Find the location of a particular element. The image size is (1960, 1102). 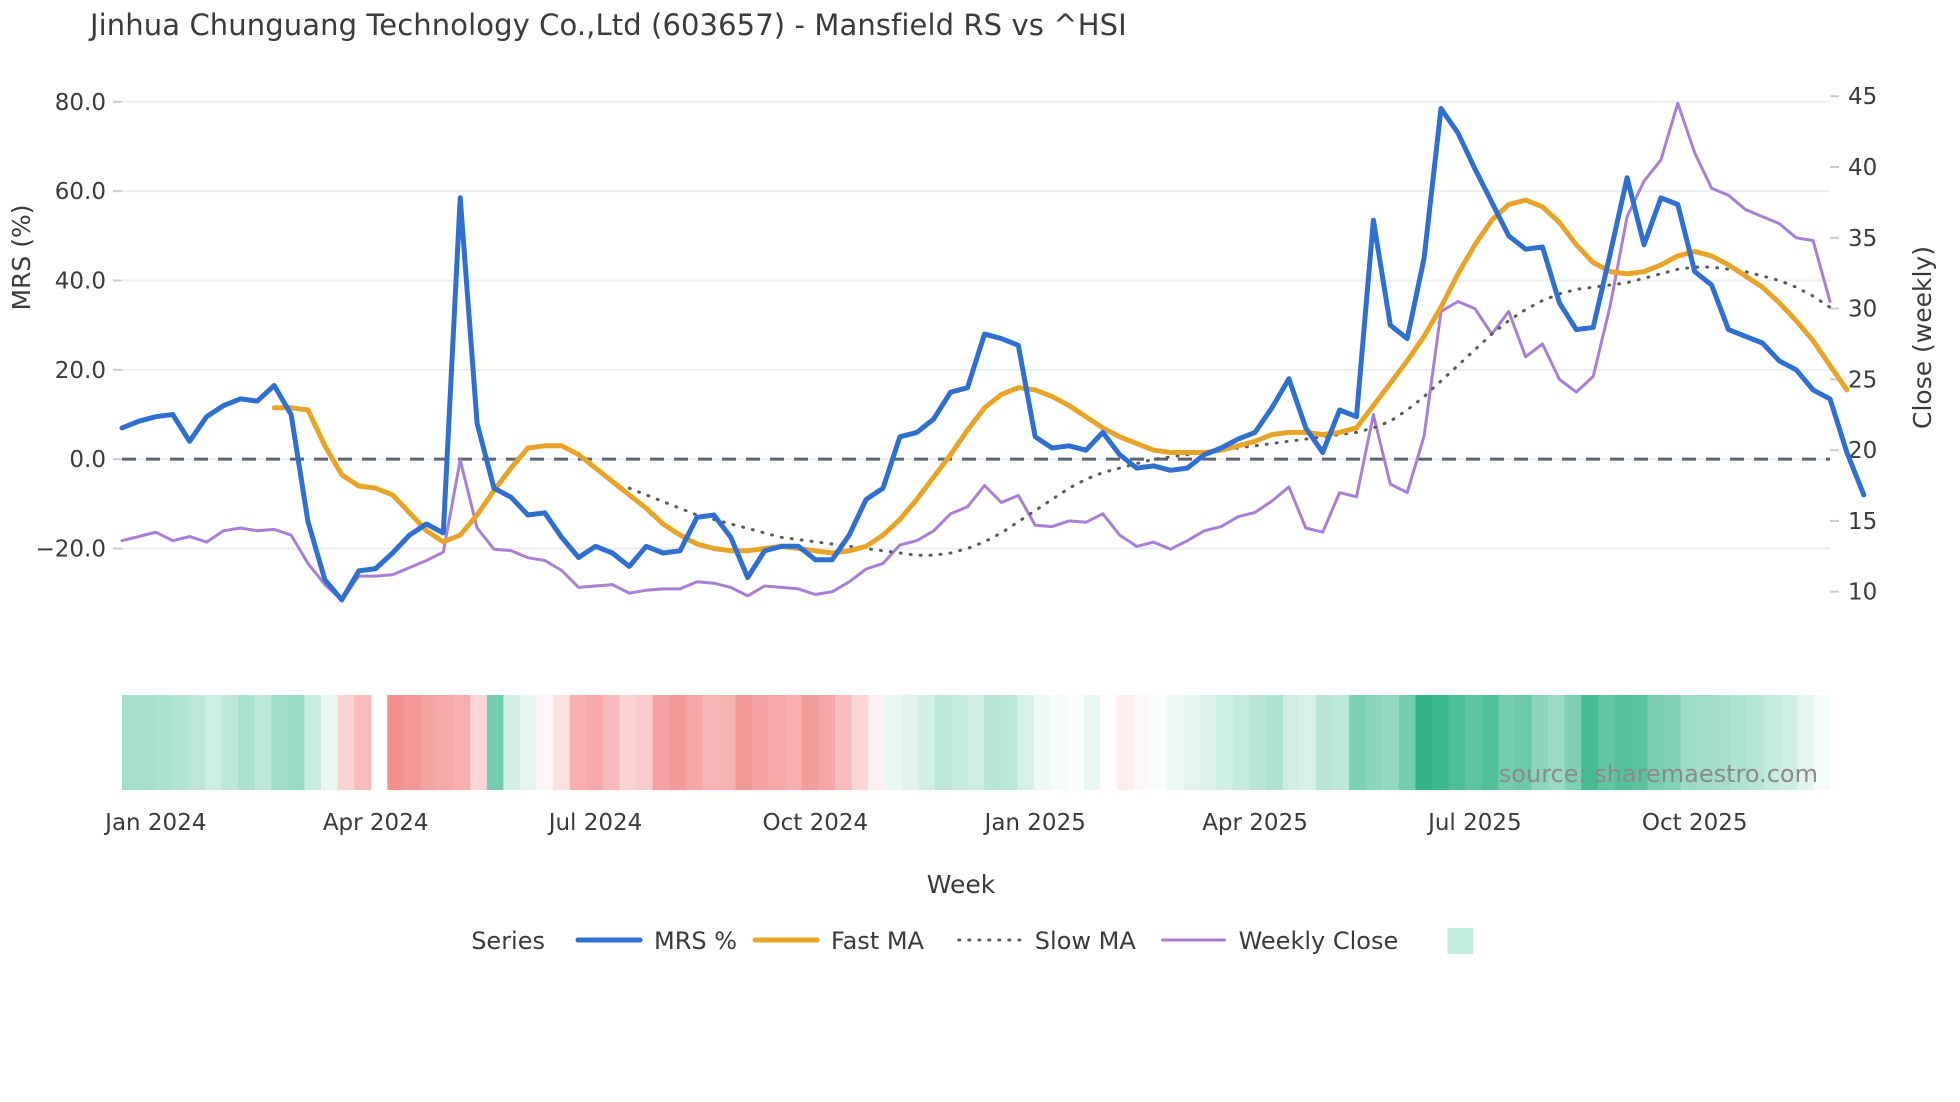

legend-label-mrs: MRS % is located at coordinates (695, 941).